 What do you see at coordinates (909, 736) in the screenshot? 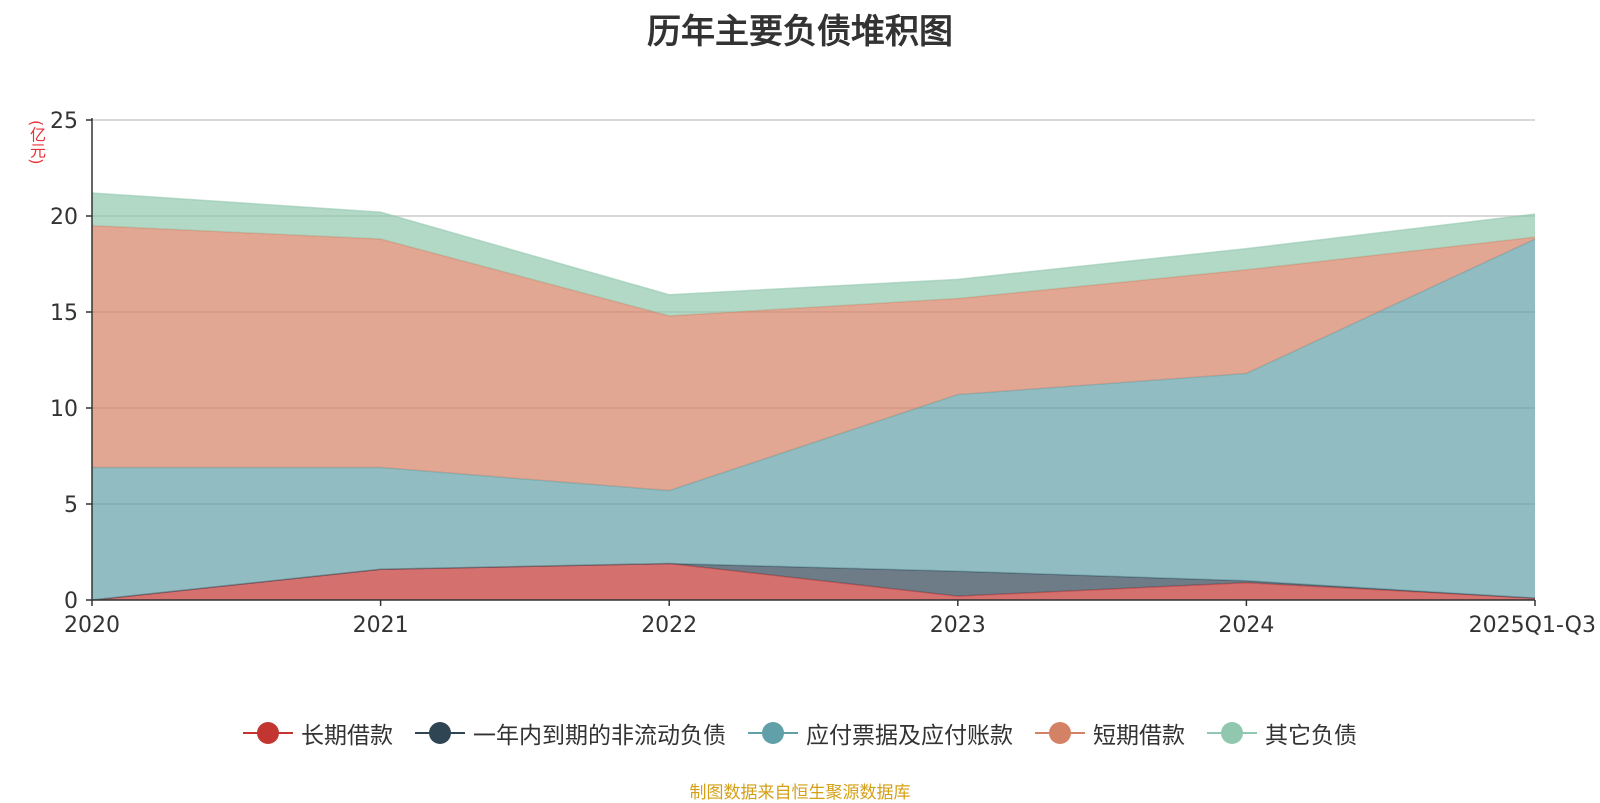
I see `legend-label: 应付票据及应付账款` at bounding box center [909, 736].